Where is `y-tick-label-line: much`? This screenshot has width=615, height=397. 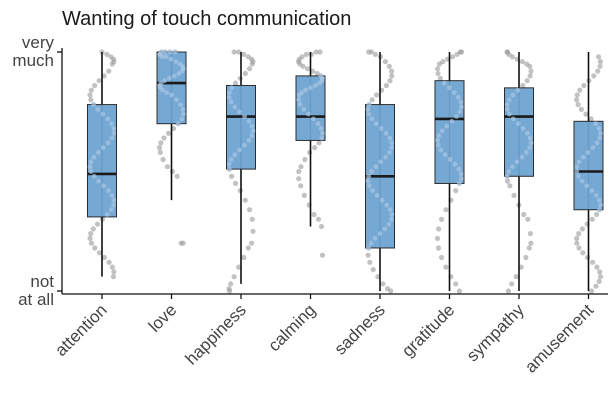 y-tick-label-line: much is located at coordinates (33, 60).